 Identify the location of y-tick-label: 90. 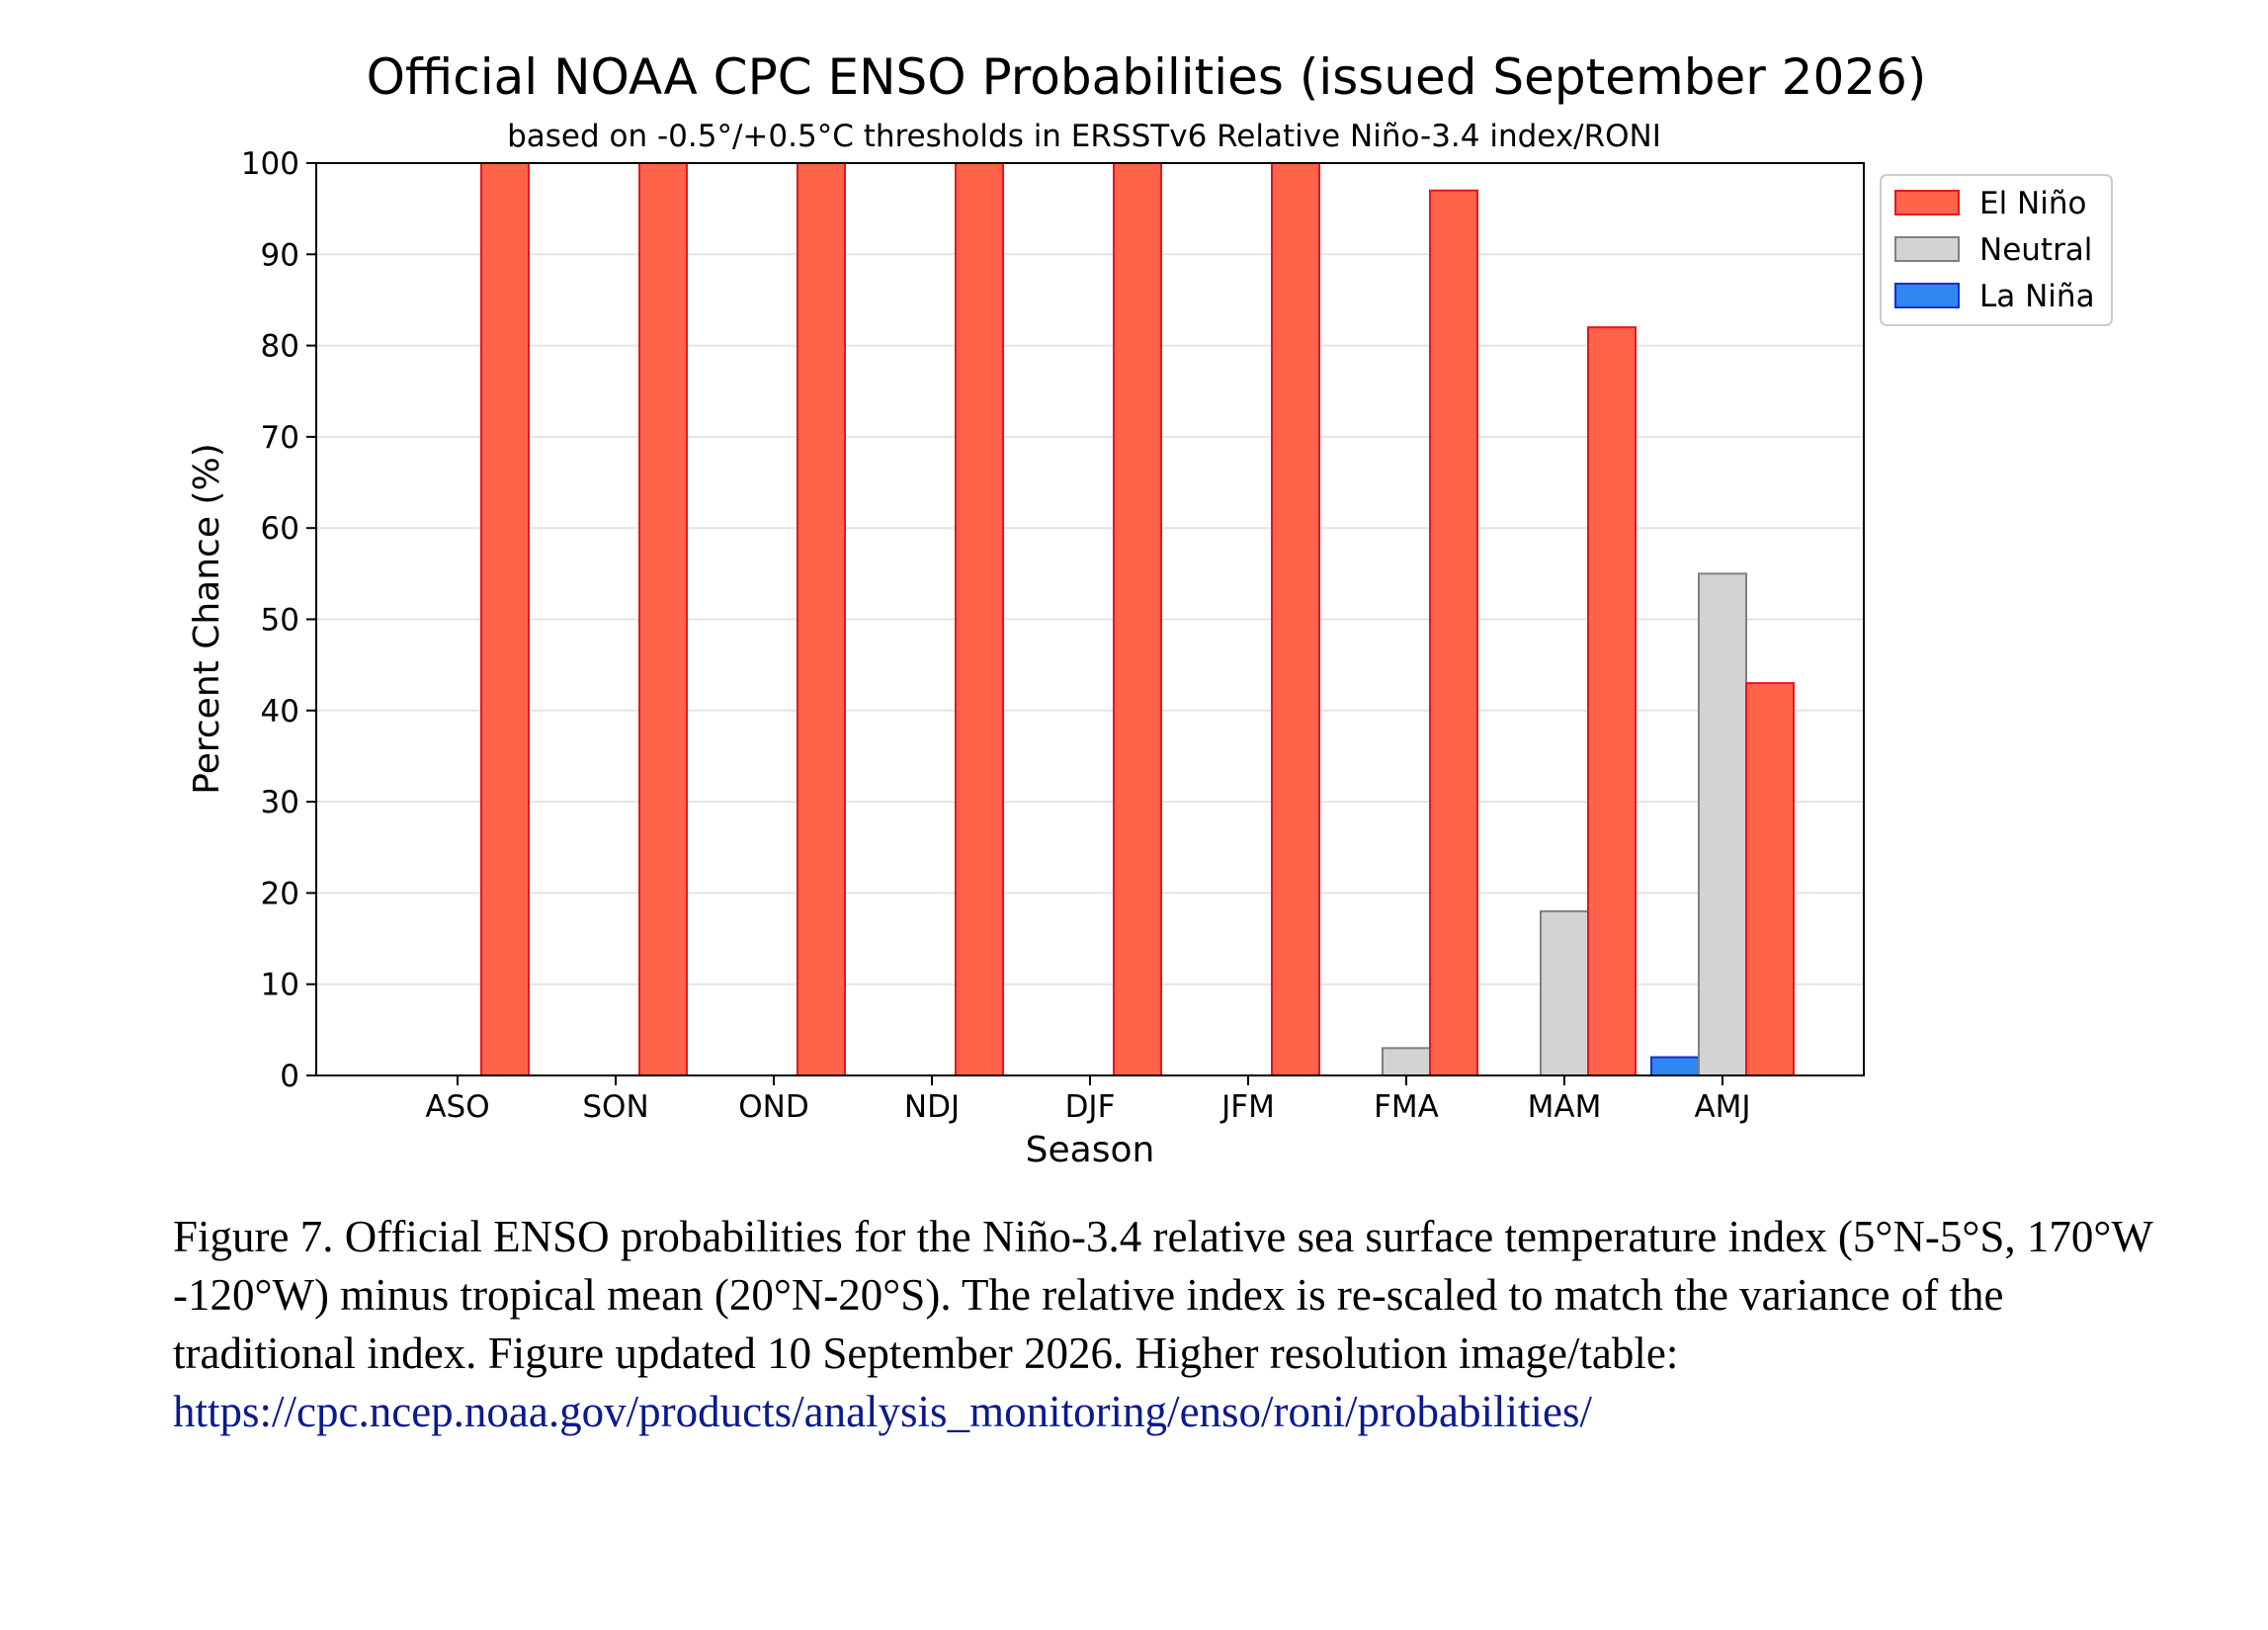
(280, 255).